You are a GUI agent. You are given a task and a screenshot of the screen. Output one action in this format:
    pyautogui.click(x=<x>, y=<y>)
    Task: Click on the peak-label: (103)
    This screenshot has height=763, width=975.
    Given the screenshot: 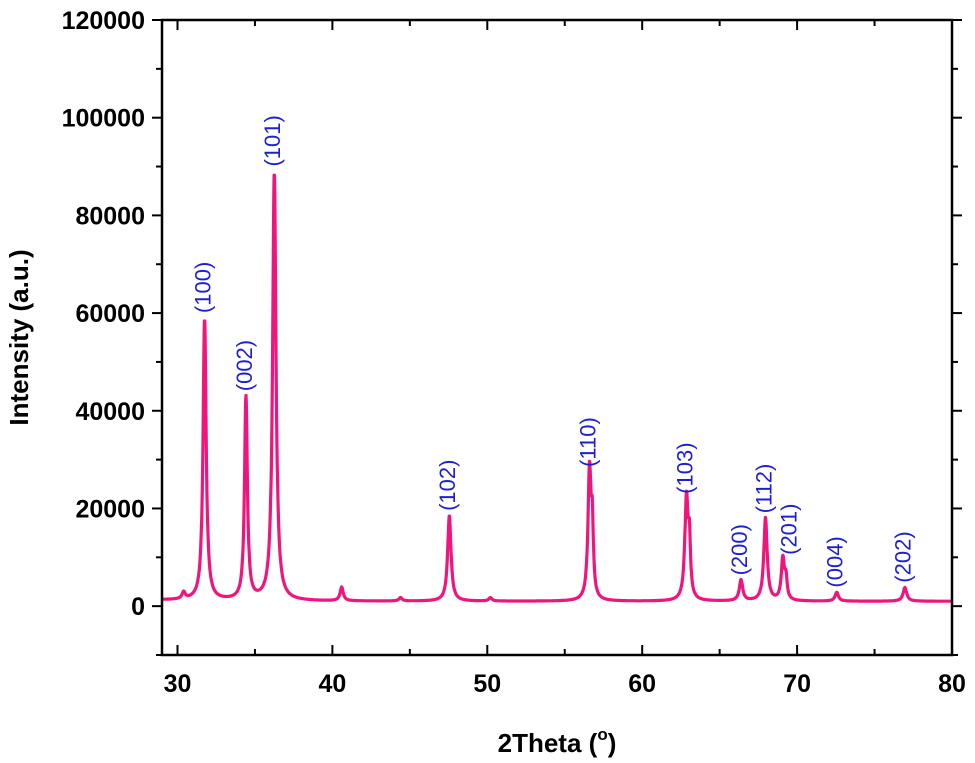 What is the action you would take?
    pyautogui.click(x=684, y=467)
    